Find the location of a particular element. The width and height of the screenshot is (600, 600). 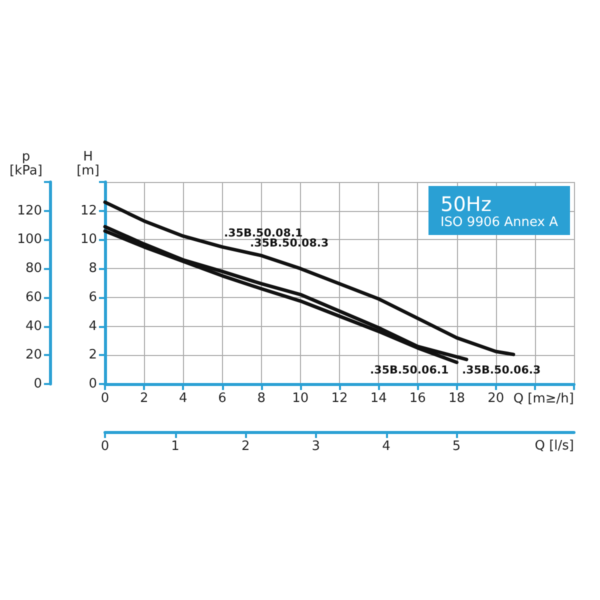

y-axis-title: H [m] is located at coordinates (88, 164).